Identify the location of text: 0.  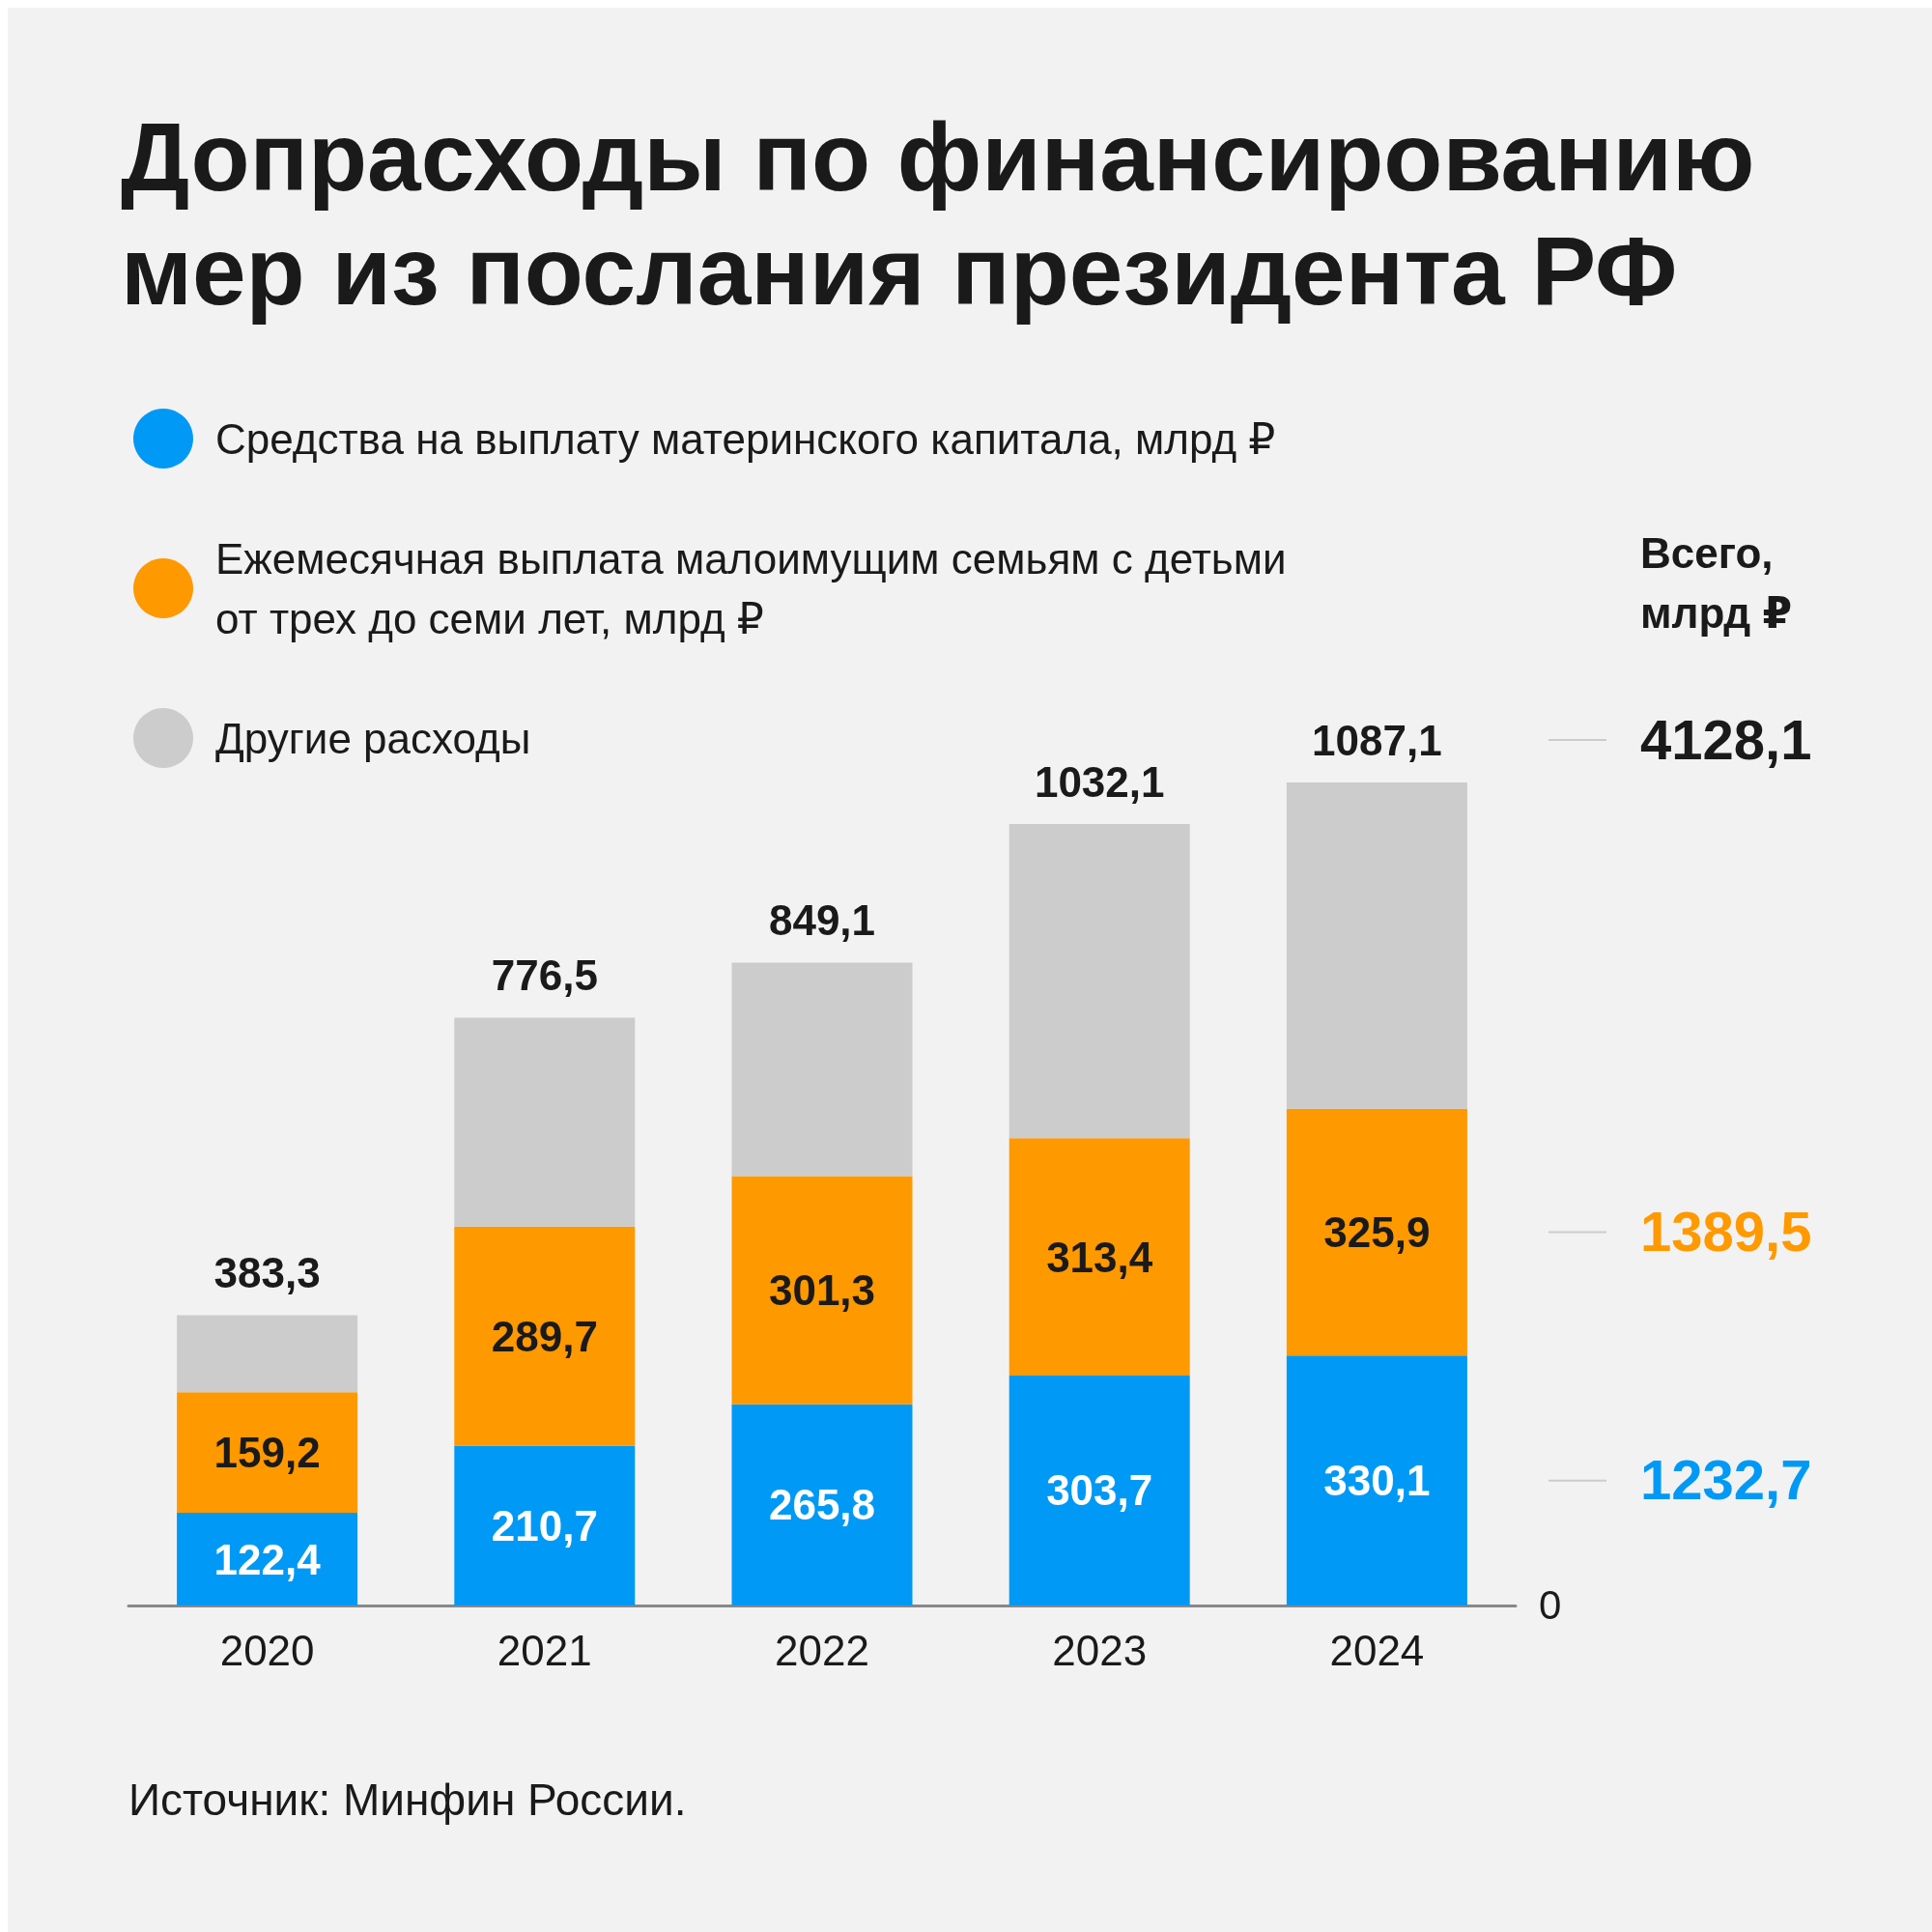
(1550, 1604).